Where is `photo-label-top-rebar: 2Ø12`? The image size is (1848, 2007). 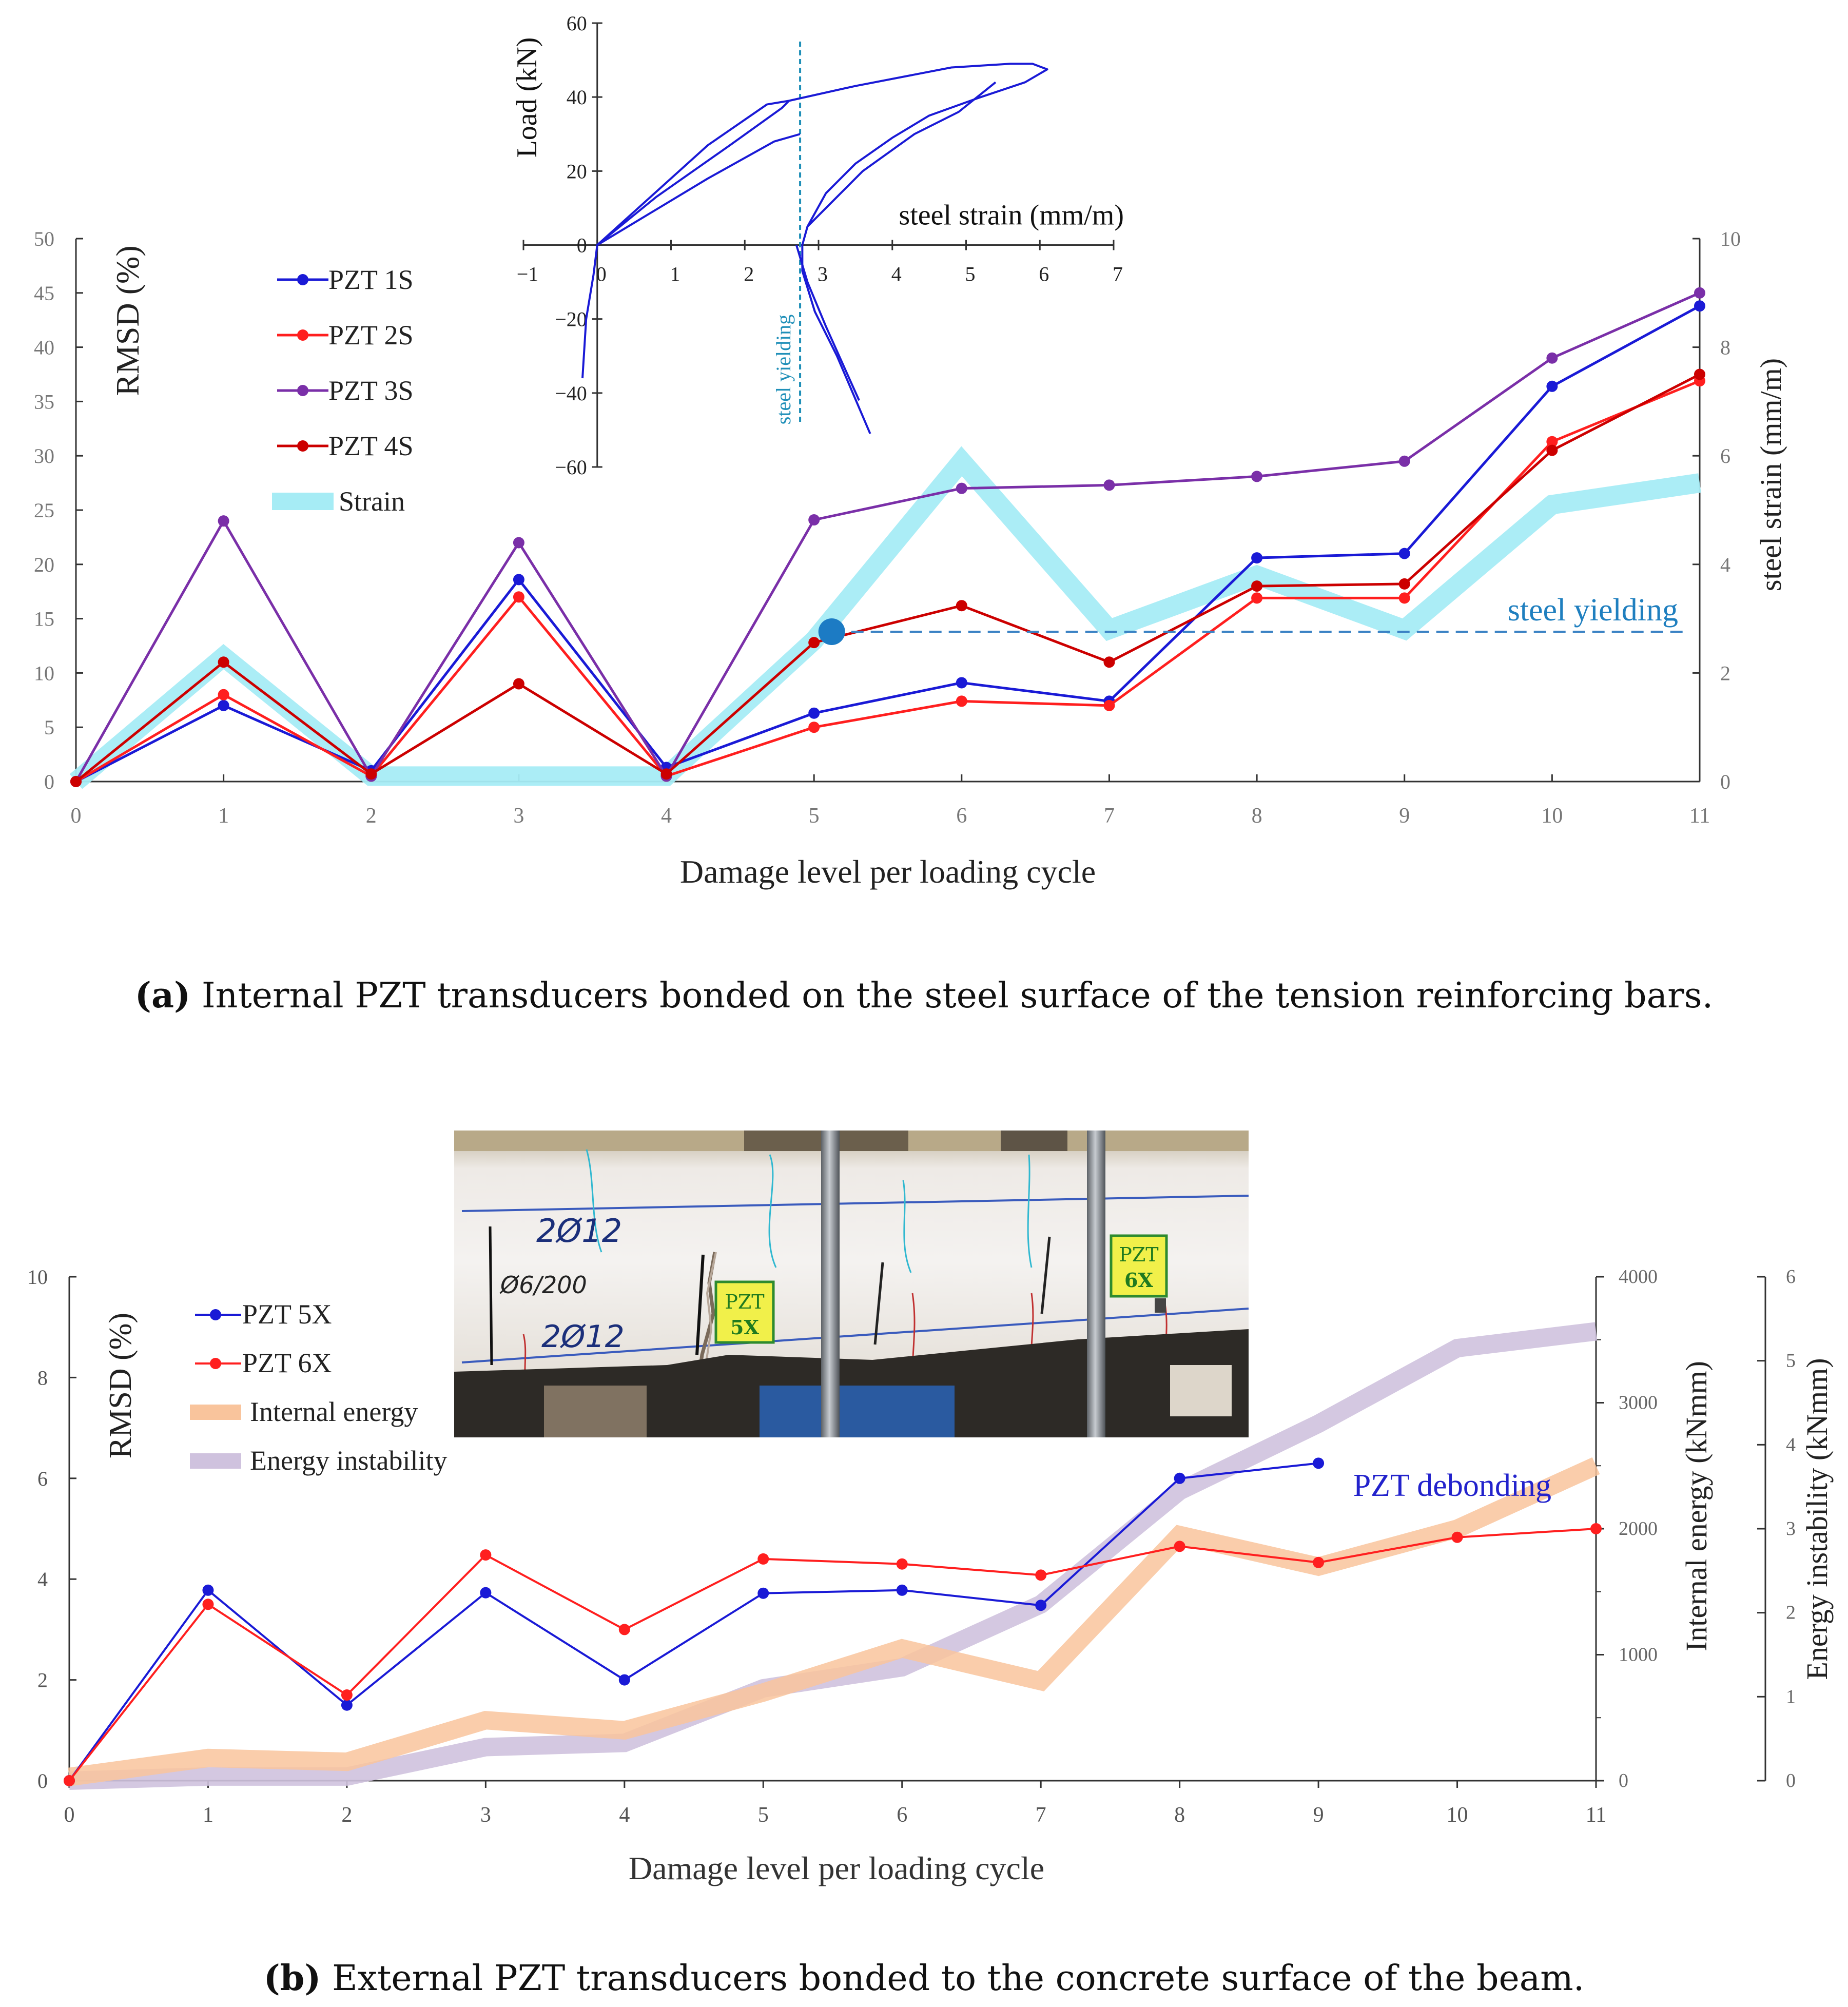
photo-label-top-rebar: 2Ø12 is located at coordinates (579, 1231).